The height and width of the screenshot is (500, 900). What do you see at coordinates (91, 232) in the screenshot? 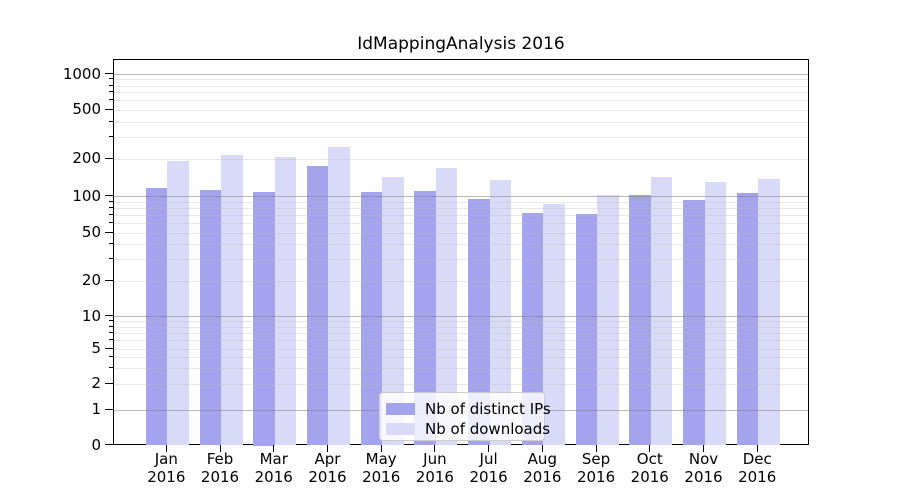
I see `y-tick-label-50: 50` at bounding box center [91, 232].